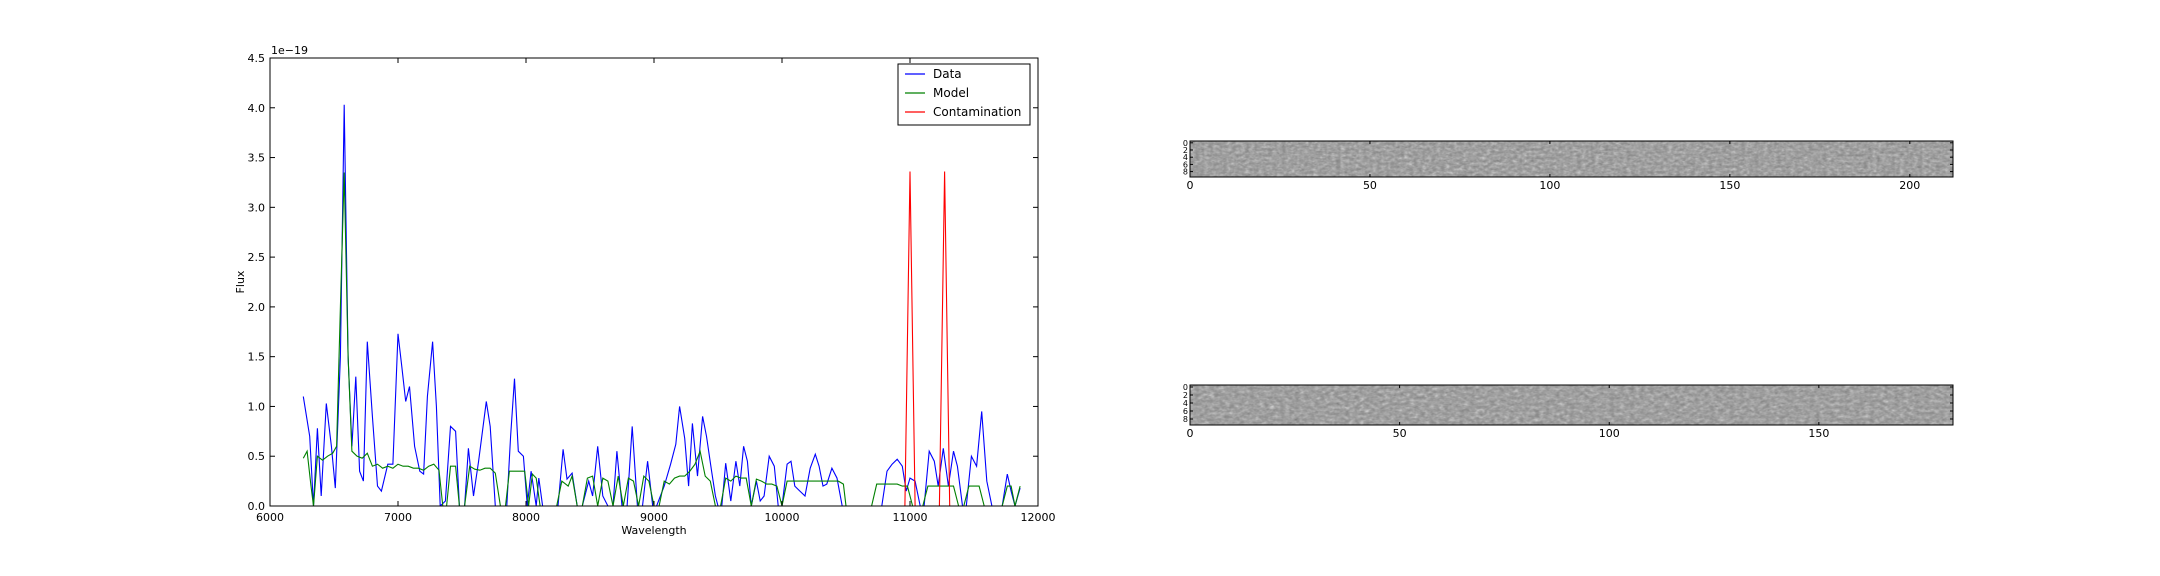 The height and width of the screenshot is (576, 2160). I want to click on legend: Data Model Contamination, so click(964, 94).